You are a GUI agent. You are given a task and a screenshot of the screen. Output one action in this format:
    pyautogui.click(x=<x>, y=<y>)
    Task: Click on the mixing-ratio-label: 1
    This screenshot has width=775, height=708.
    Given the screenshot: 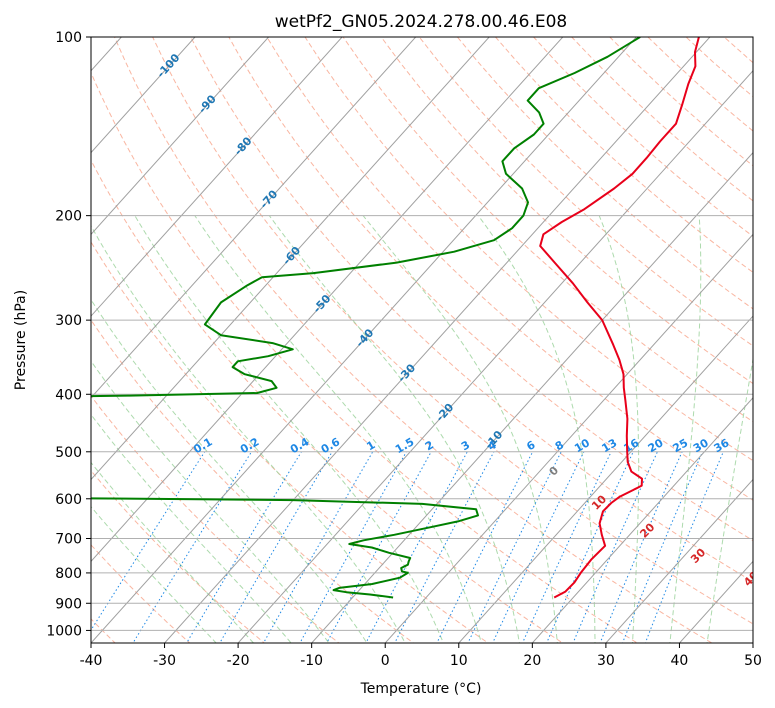 What is the action you would take?
    pyautogui.click(x=370, y=445)
    